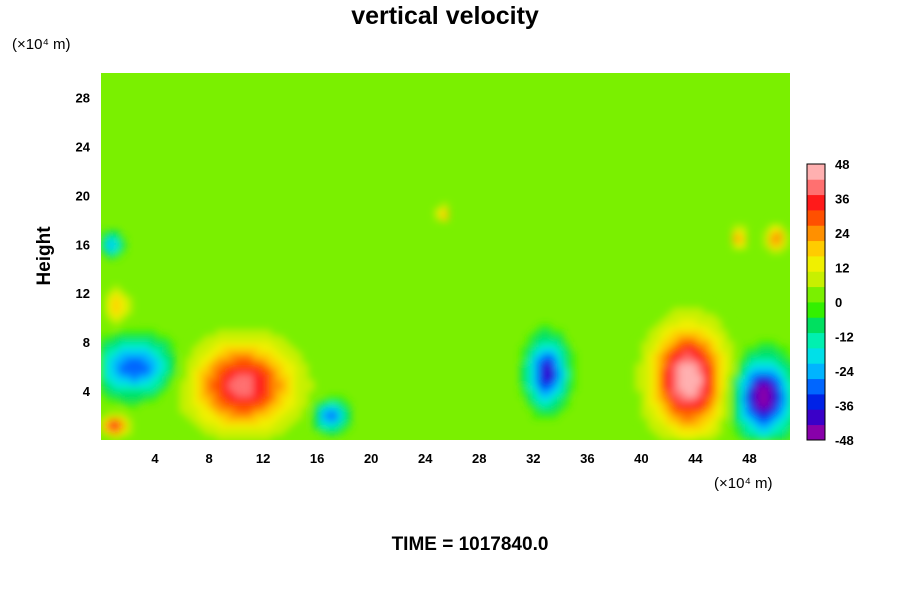 The image size is (900, 600). Describe the element at coordinates (641, 458) in the screenshot. I see `x-tick-label: 40` at that location.